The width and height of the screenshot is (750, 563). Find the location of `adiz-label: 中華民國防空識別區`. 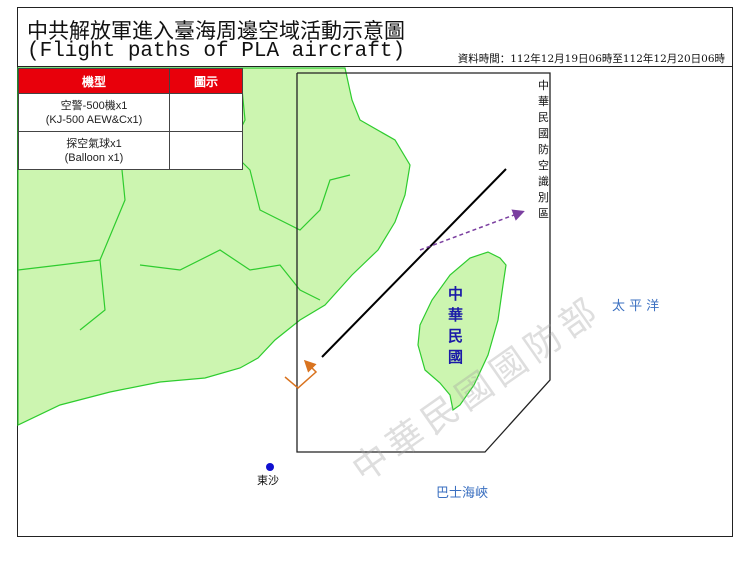

adiz-label: 中華民國防空識別區 is located at coordinates (543, 149).